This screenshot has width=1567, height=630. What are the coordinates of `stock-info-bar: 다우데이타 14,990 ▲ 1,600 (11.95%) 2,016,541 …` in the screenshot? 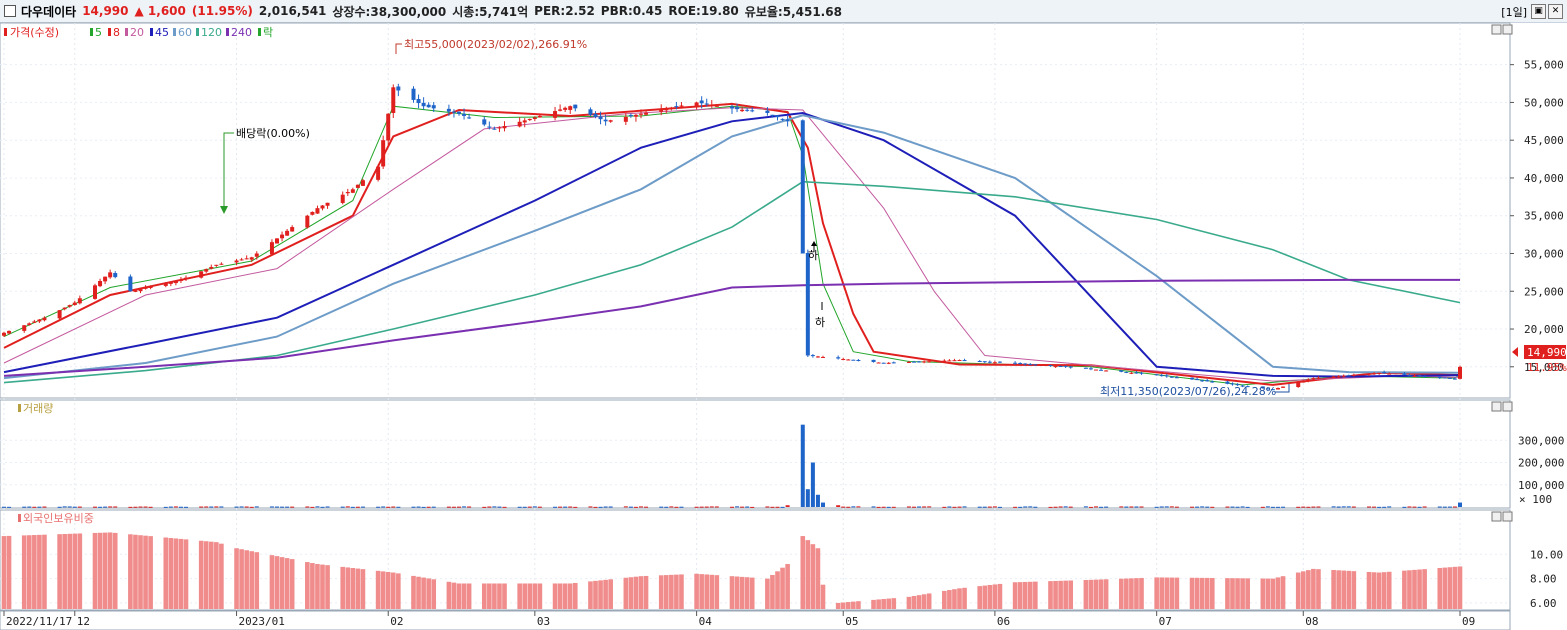 It's located at (783, 11).